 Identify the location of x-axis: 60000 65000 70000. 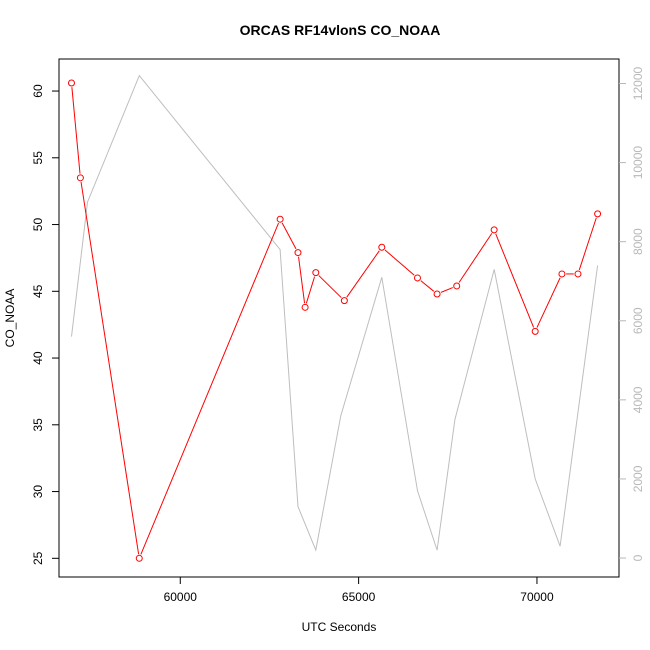
(359, 590).